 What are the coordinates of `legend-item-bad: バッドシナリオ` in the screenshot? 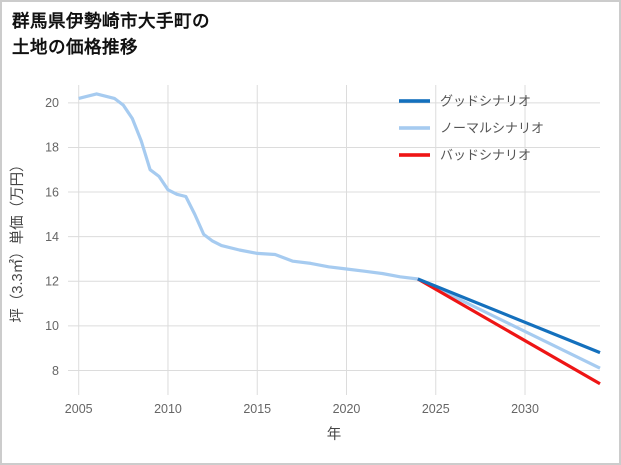 It's located at (465, 155).